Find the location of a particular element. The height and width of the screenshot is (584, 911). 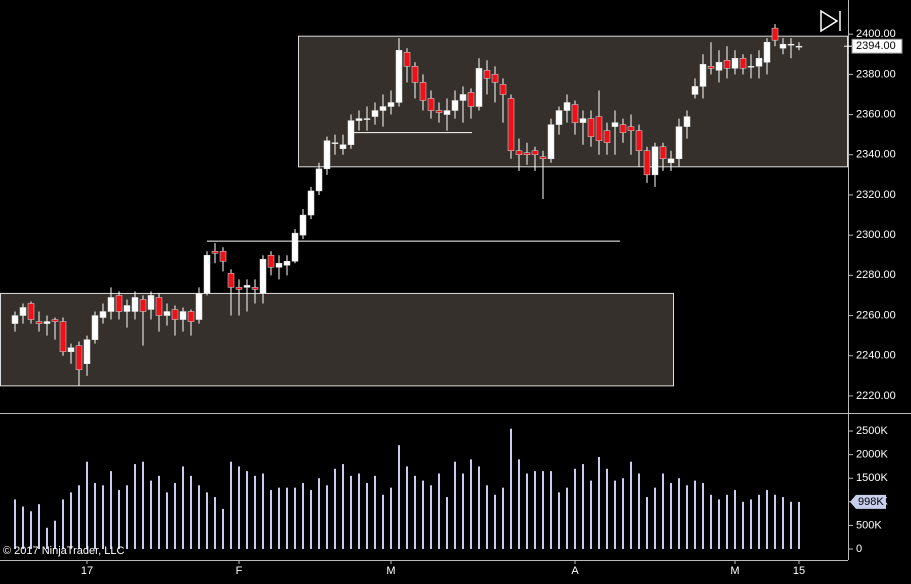

y2-tick-label: 2000K is located at coordinates (872, 455).